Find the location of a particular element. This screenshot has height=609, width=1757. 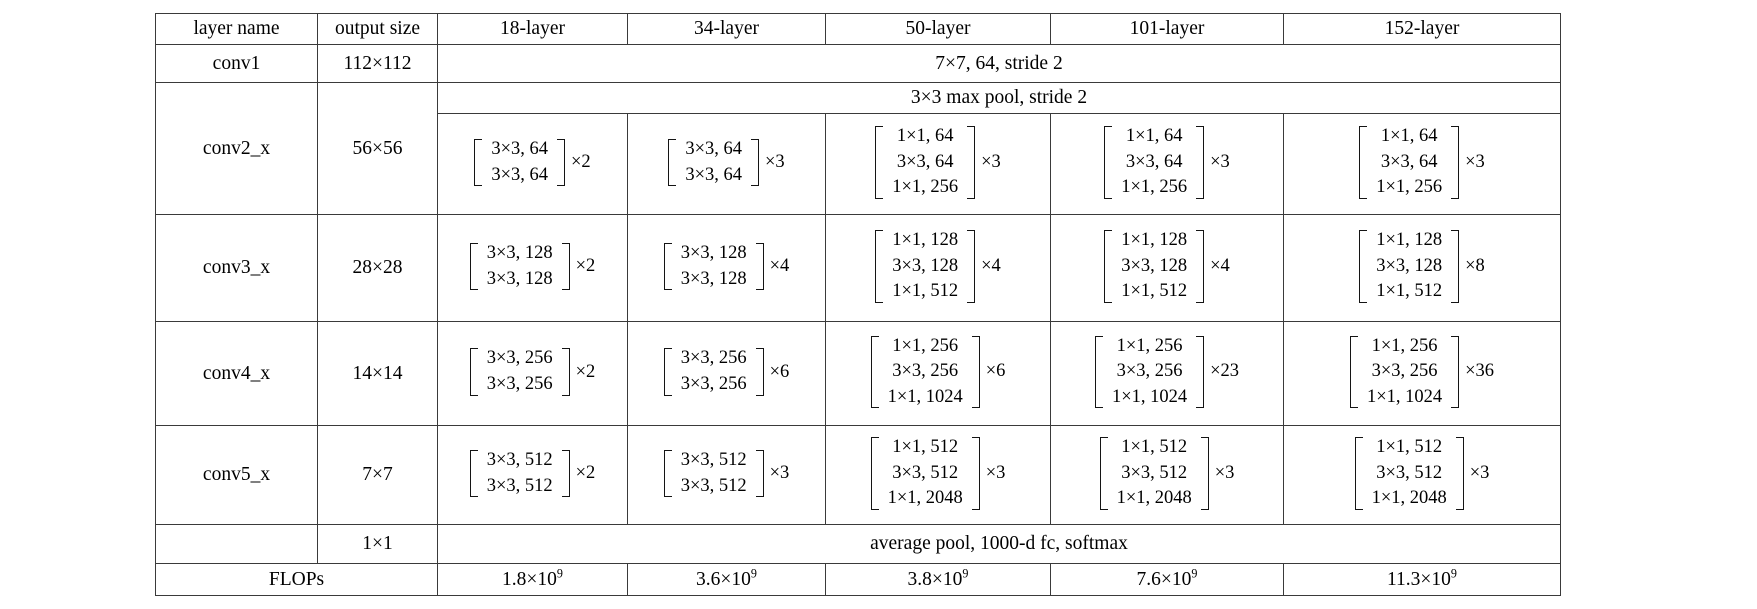

conv3-output: 28×28 is located at coordinates (377, 268).